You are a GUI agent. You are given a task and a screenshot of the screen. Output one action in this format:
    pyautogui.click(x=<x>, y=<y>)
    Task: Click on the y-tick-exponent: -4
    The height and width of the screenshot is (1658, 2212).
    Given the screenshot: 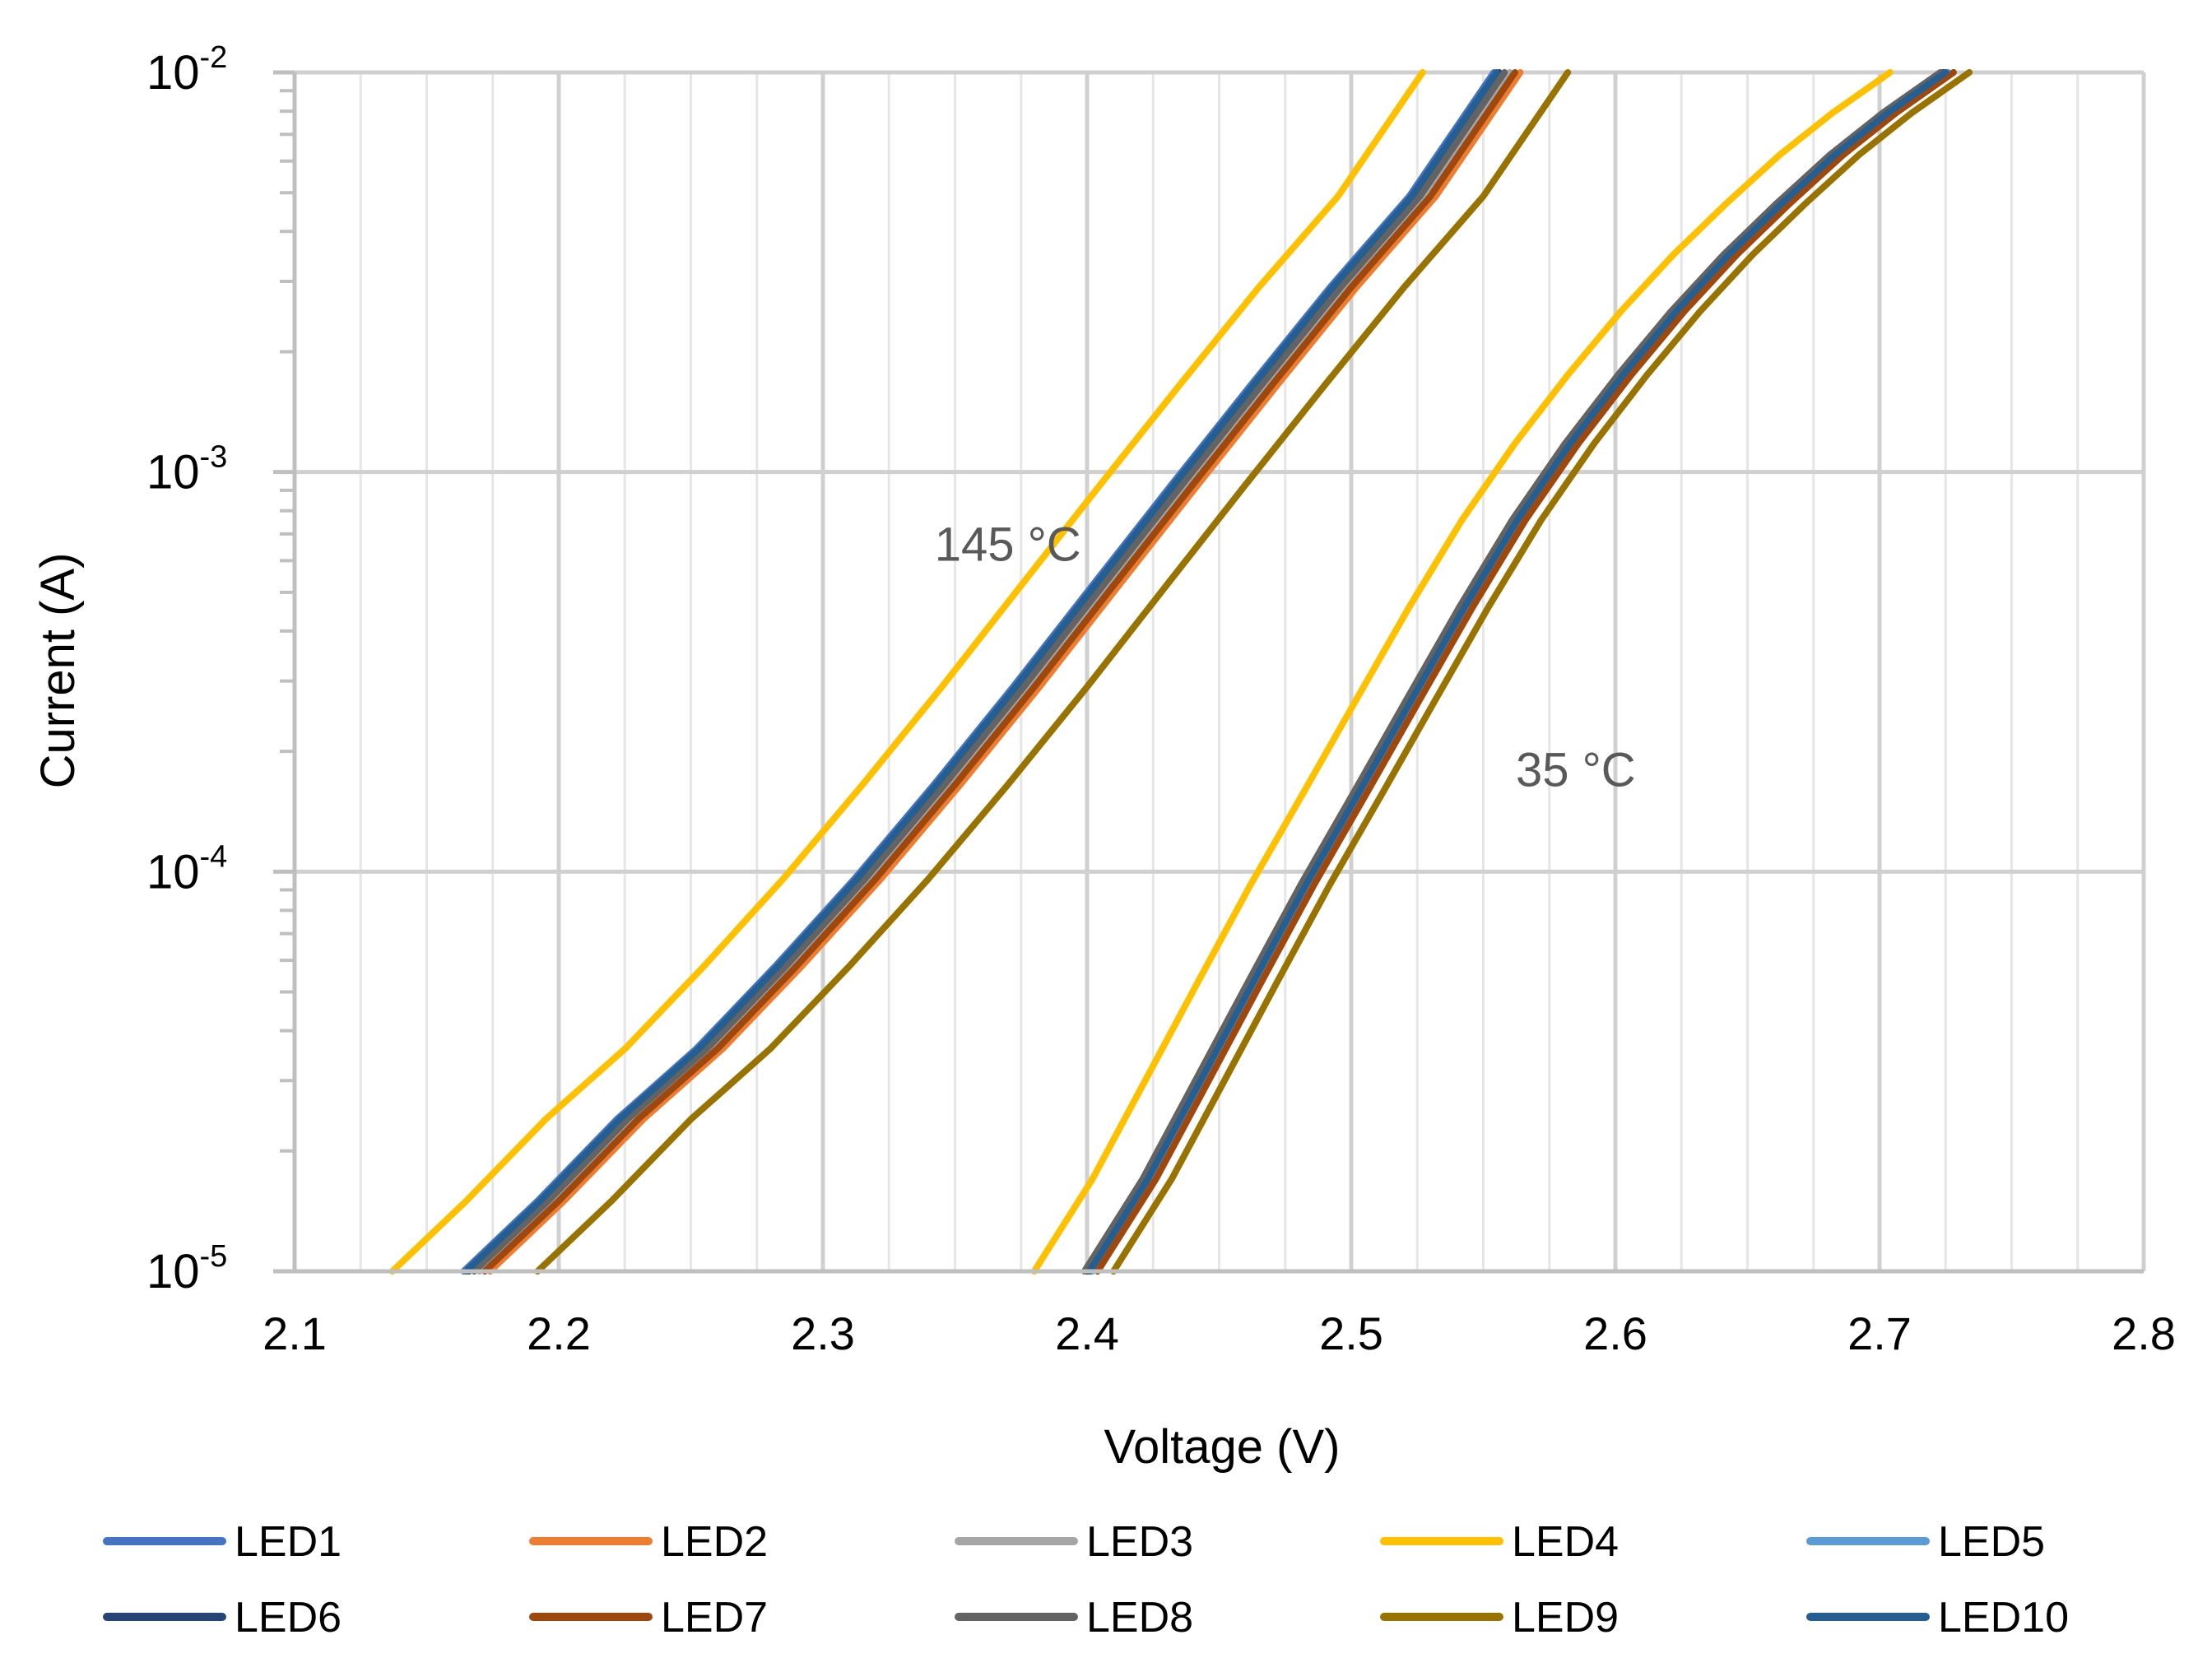 What is the action you would take?
    pyautogui.click(x=214, y=856)
    